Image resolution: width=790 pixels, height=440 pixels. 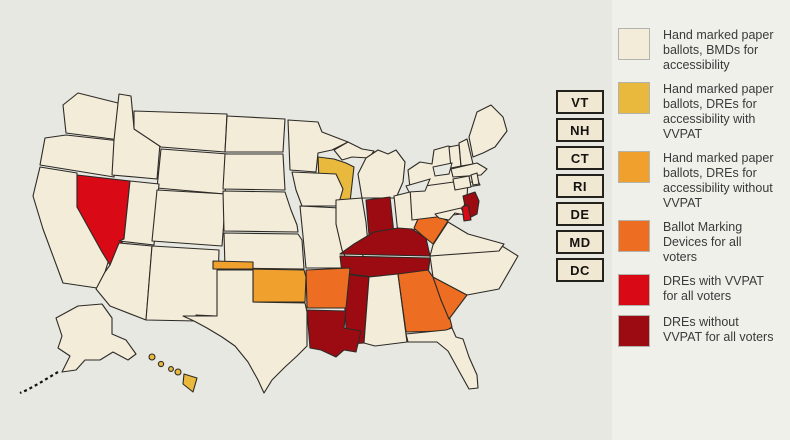 I want to click on legend-swatch-hand-marked, so click(x=634, y=44).